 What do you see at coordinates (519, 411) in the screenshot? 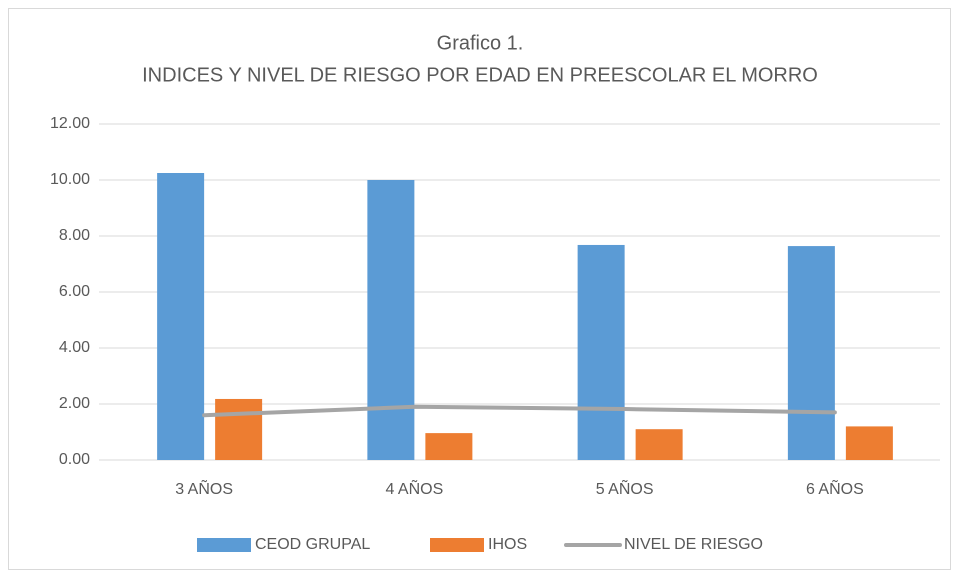
I see `line` at bounding box center [519, 411].